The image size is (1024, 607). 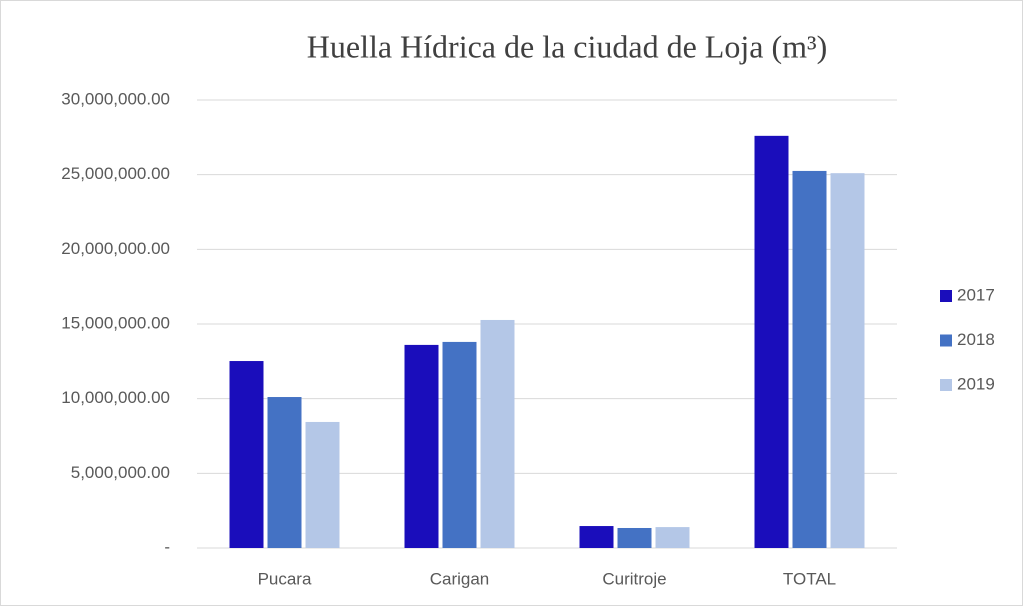 I want to click on x-tick-label: Carigan, so click(x=460, y=578).